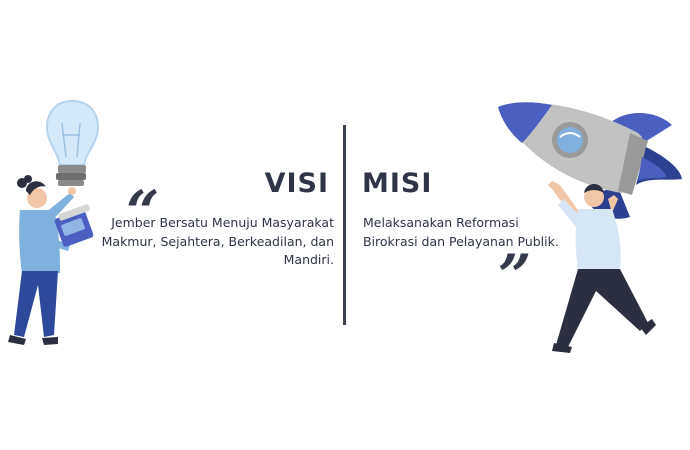  What do you see at coordinates (74, 225) in the screenshot?
I see `jar-icon` at bounding box center [74, 225].